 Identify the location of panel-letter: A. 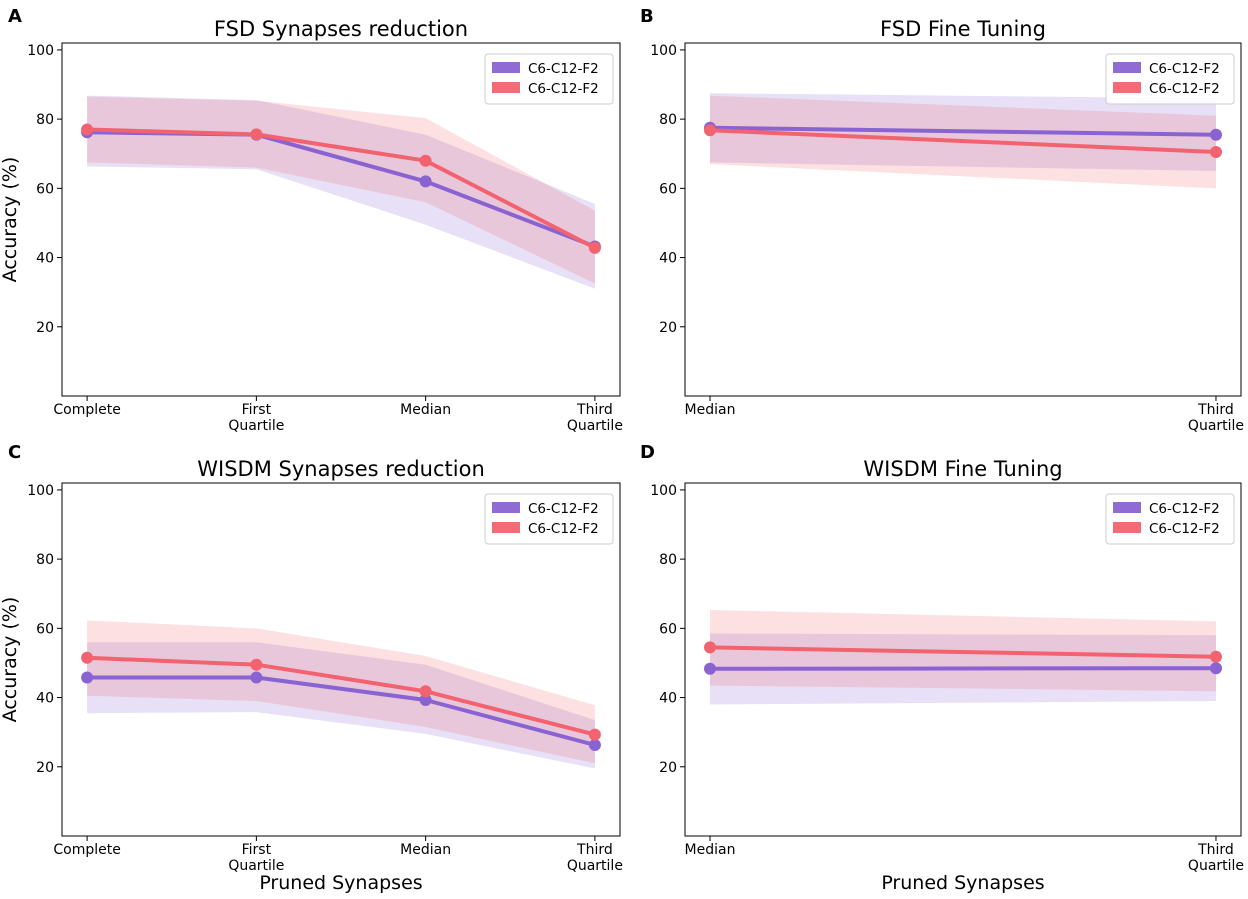
(15, 16).